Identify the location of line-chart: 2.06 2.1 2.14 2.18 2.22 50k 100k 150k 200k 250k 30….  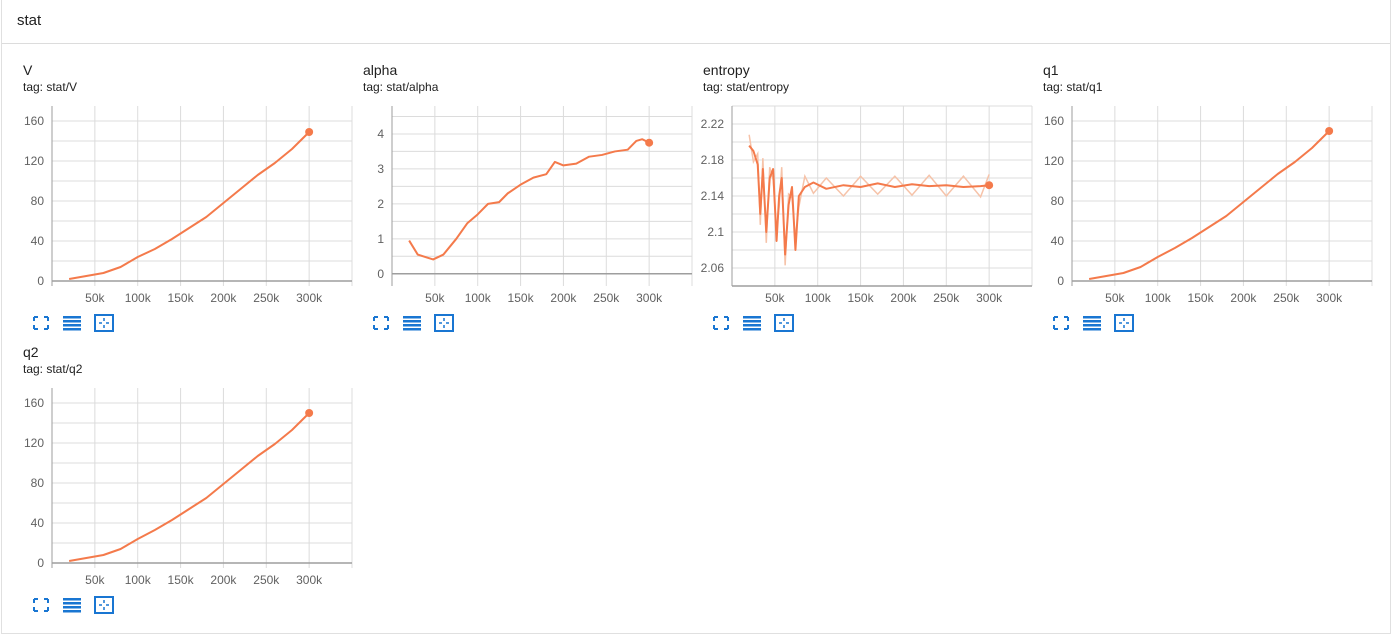
(862, 170).